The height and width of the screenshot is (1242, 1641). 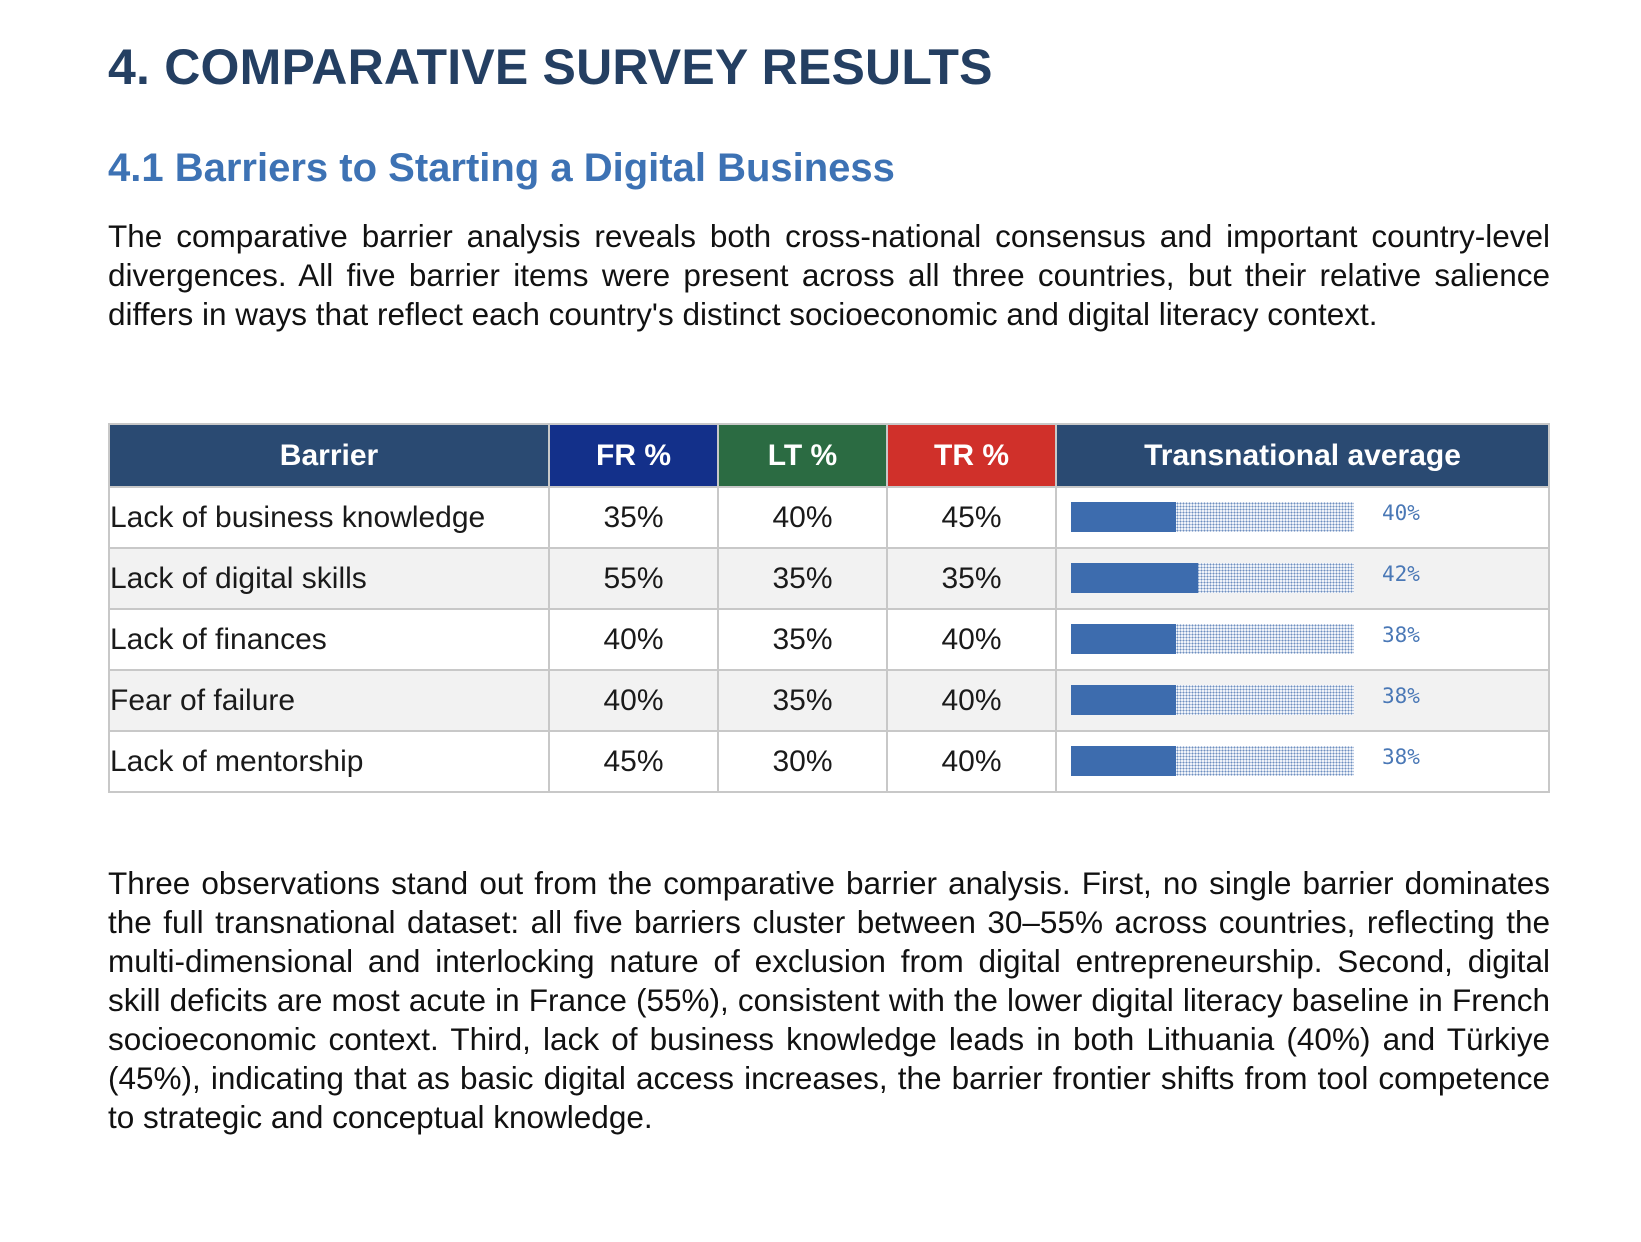 I want to click on header-lt: LT %, so click(x=802, y=455).